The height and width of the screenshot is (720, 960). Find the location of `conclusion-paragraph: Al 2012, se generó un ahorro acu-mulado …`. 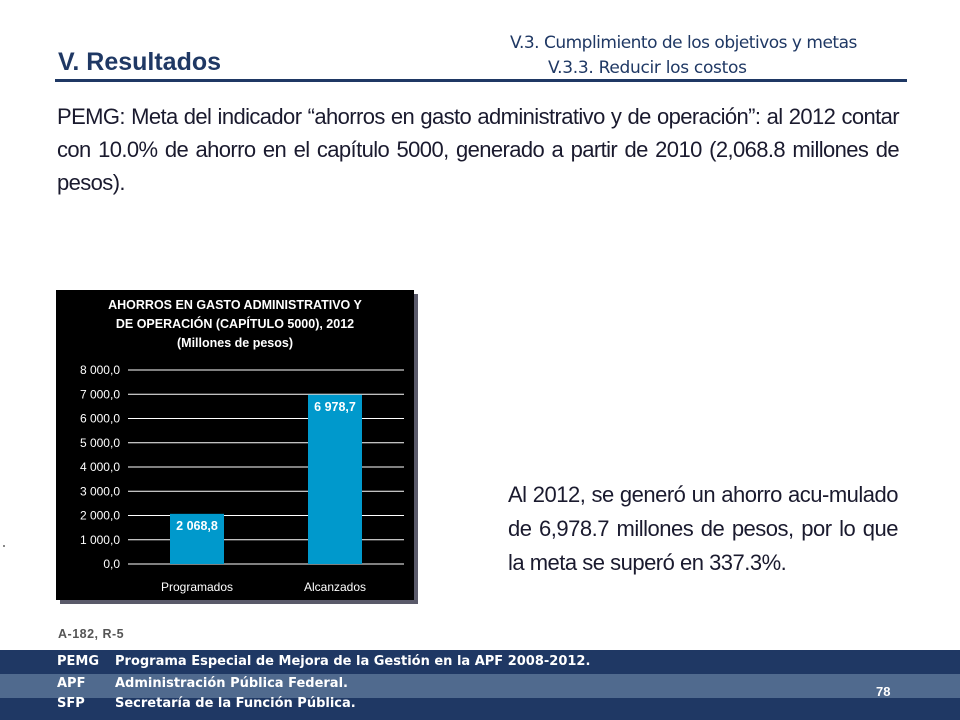

conclusion-paragraph: Al 2012, se generó un ahorro acu-mulado … is located at coordinates (703, 528).